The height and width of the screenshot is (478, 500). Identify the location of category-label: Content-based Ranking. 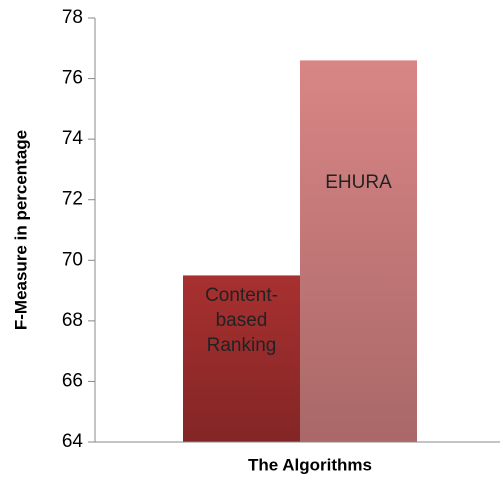
(241, 321).